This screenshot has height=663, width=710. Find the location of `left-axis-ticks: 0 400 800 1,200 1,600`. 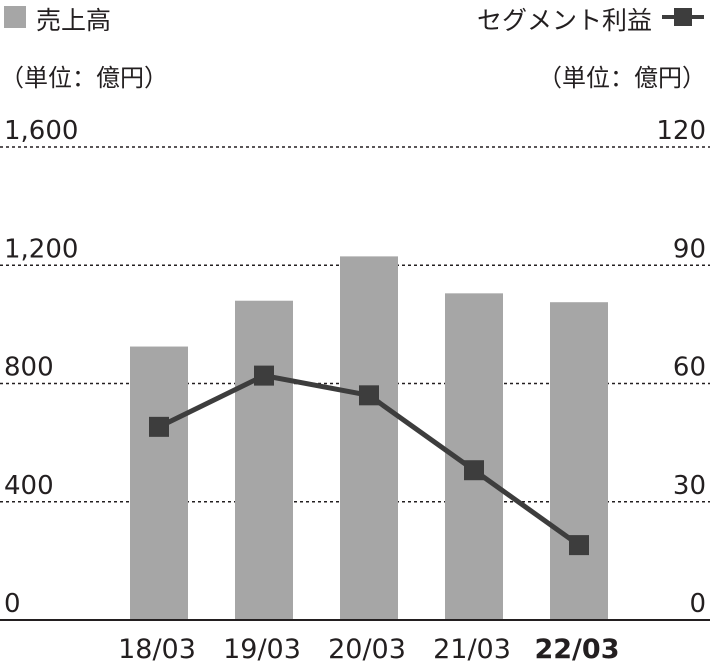

left-axis-ticks: 0 400 800 1,200 1,600 is located at coordinates (41, 367).